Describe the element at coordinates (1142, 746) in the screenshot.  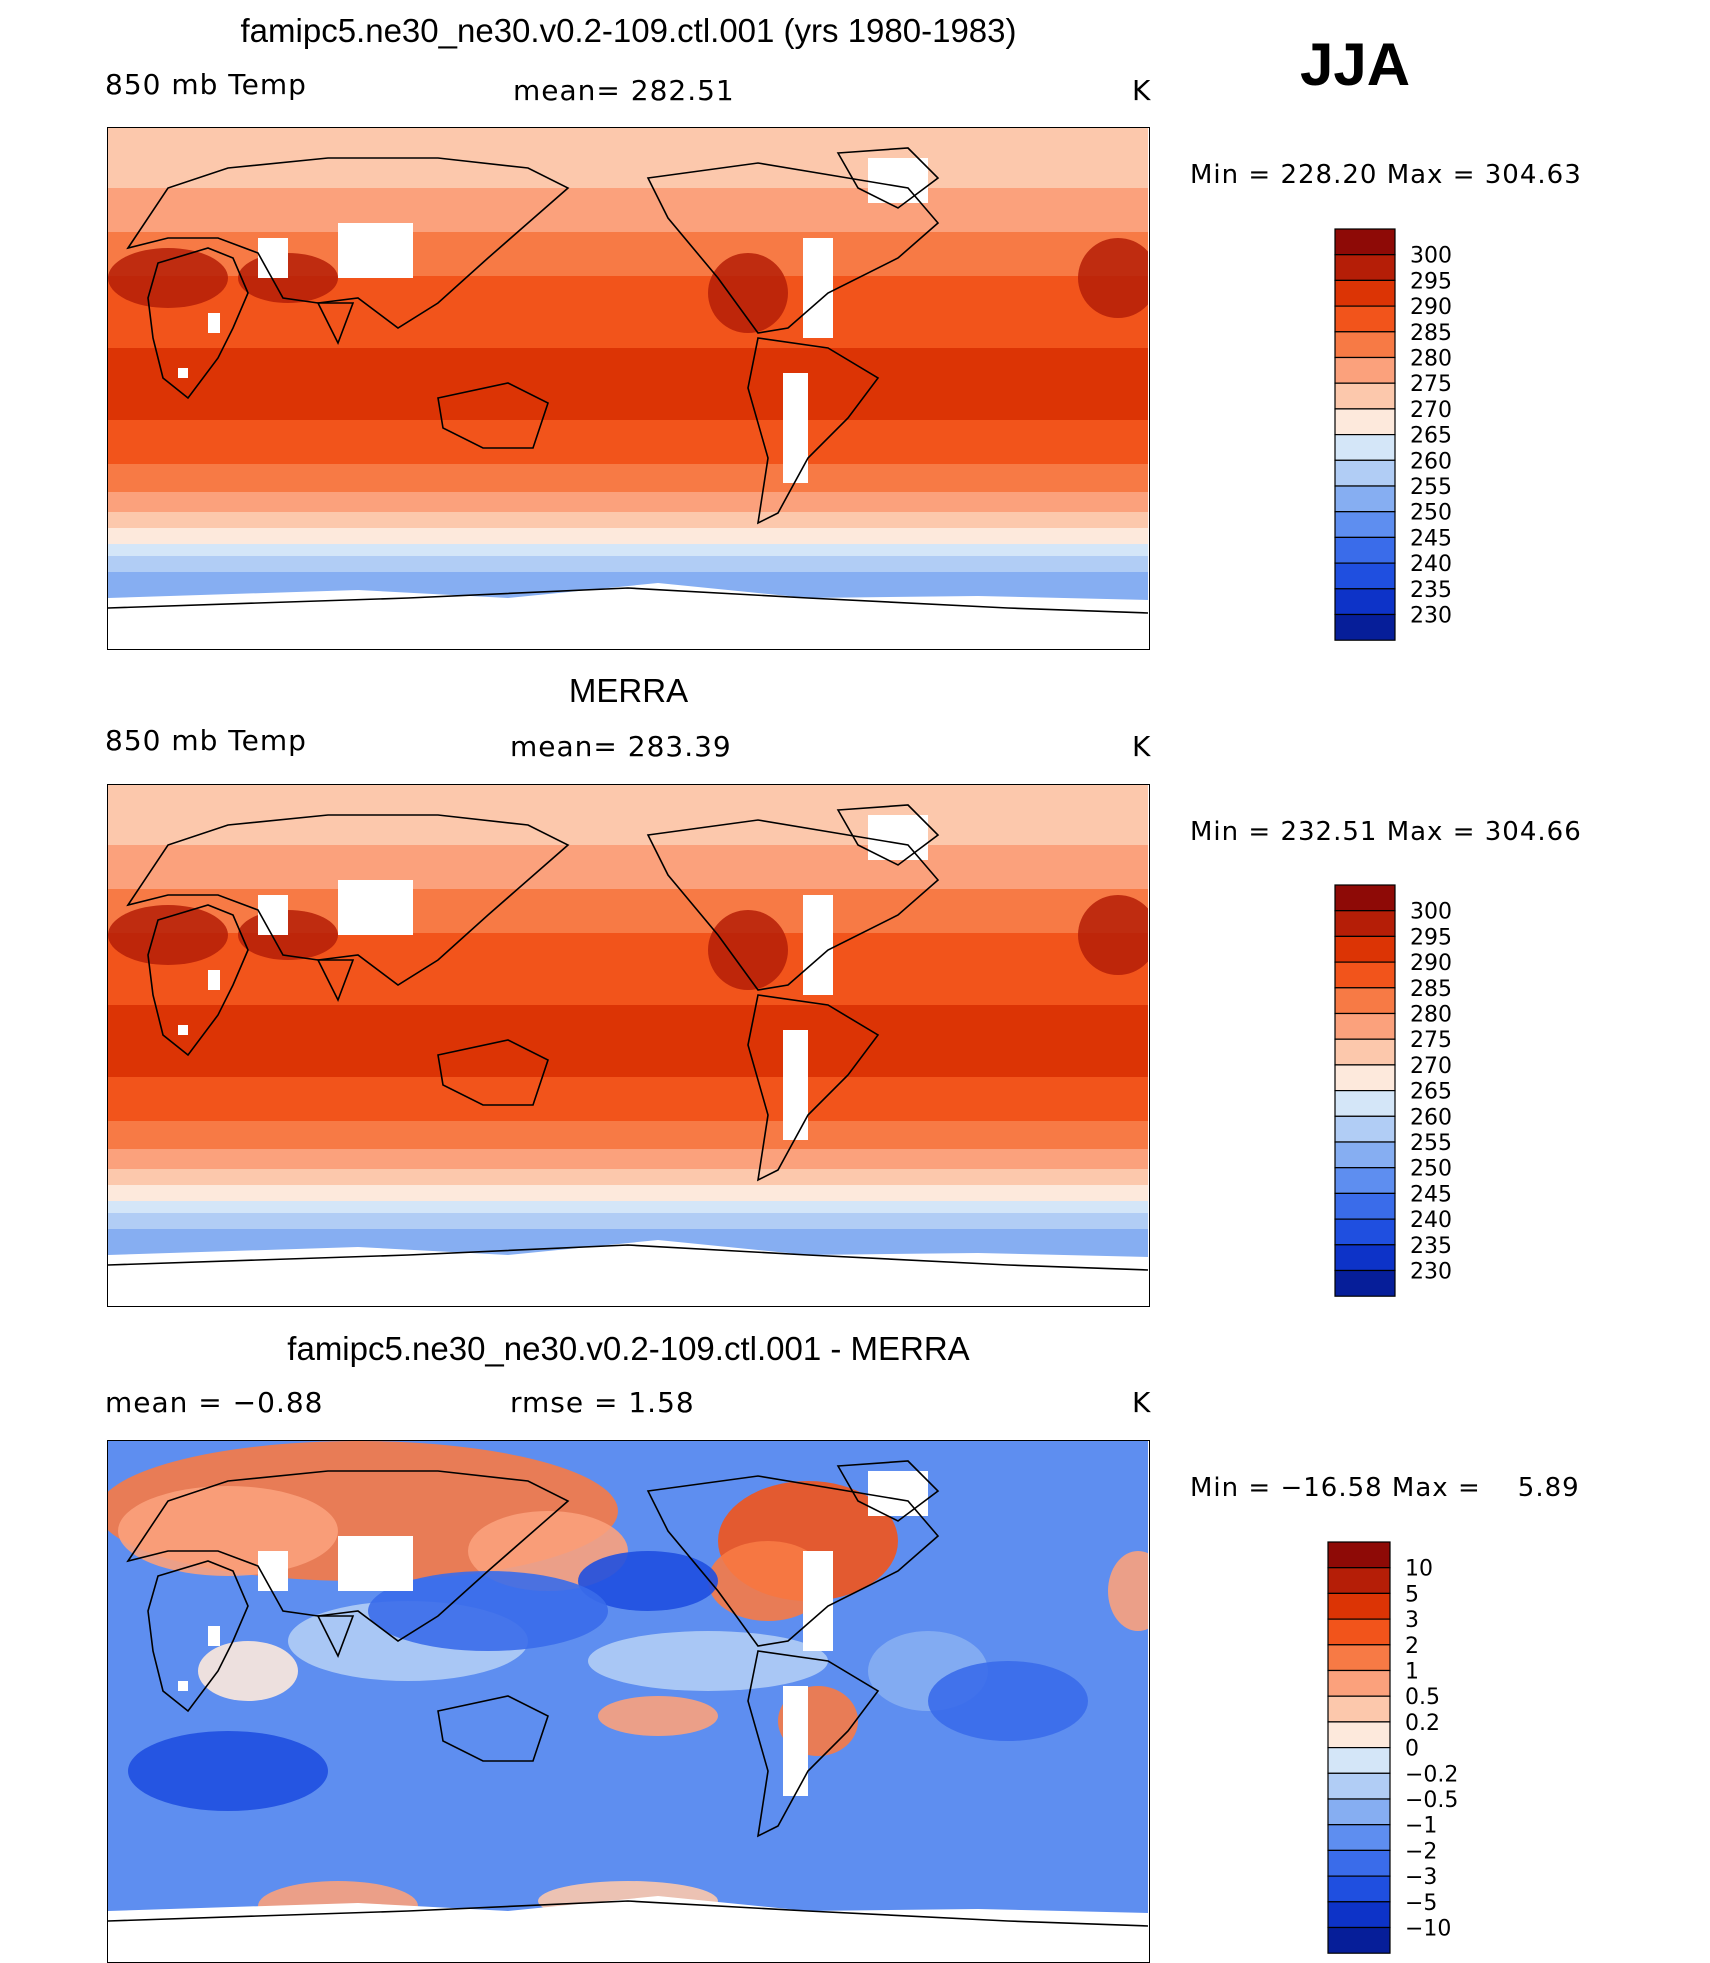
I see `panel-2-units-label: K` at that location.